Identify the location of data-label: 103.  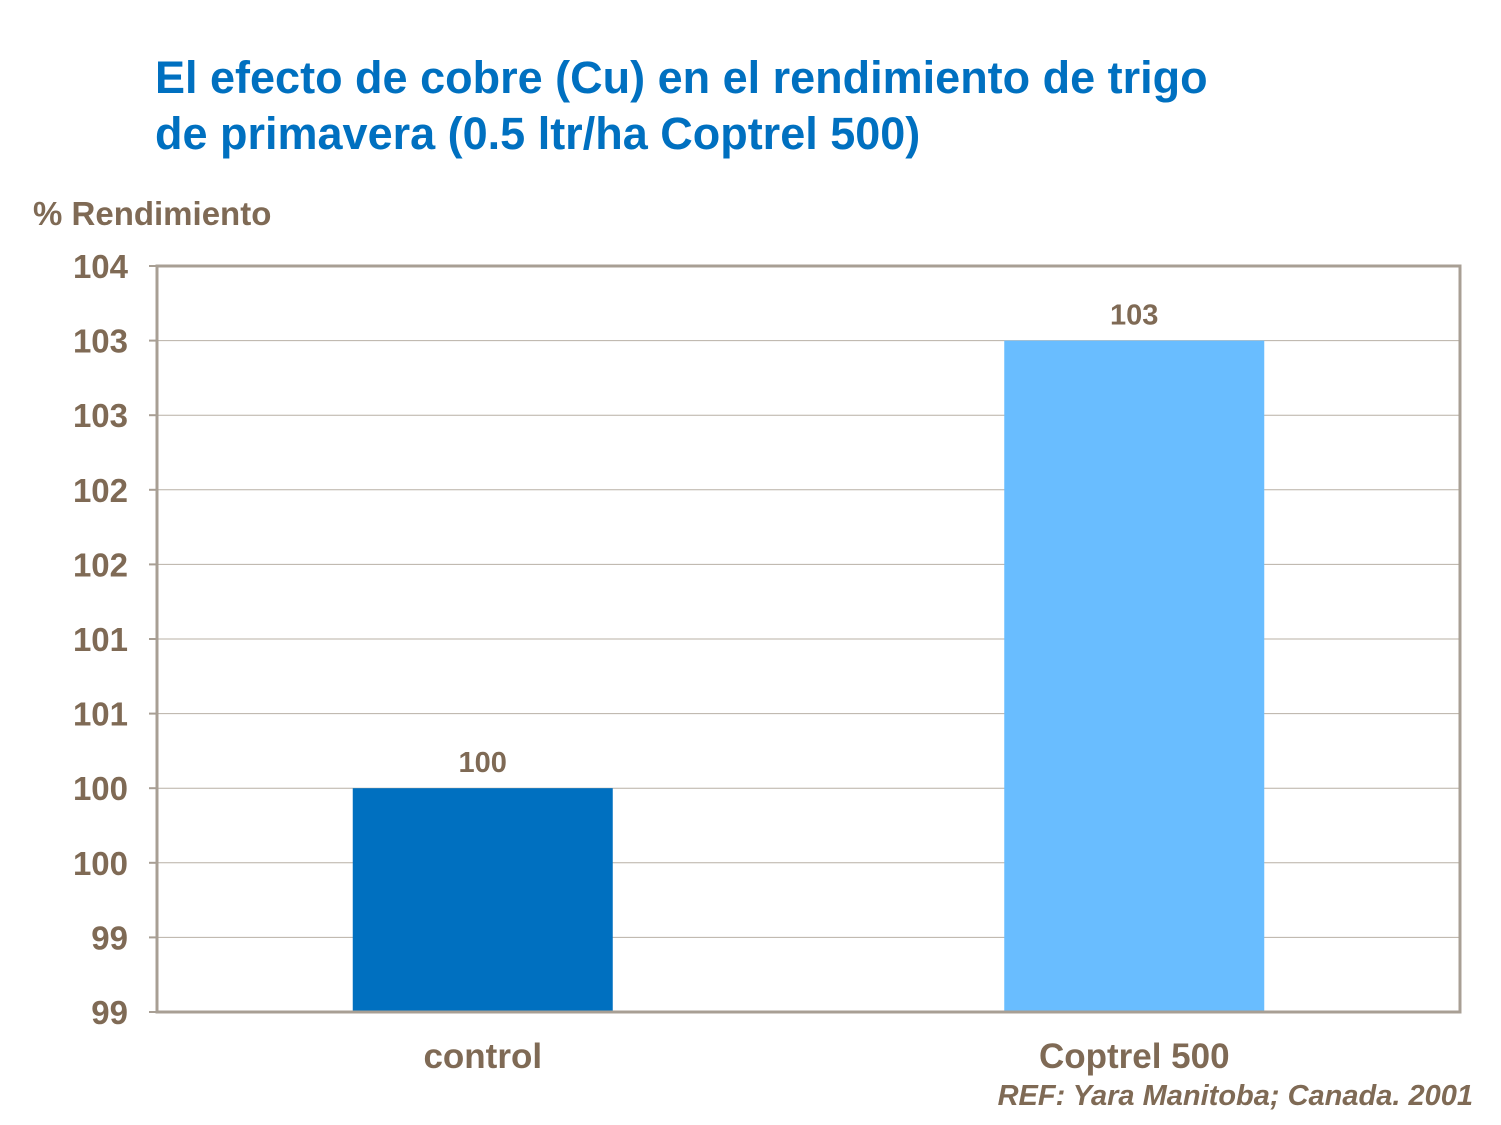
(1134, 316).